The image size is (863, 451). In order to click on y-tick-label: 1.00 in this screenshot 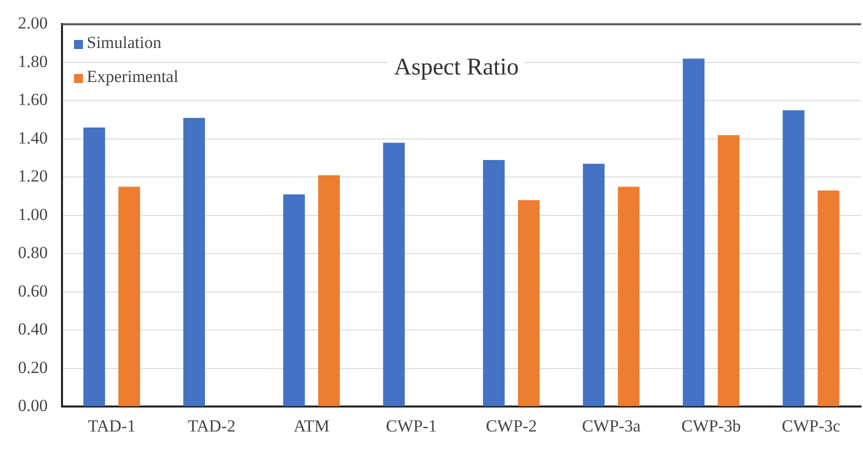, I will do `click(33, 214)`.